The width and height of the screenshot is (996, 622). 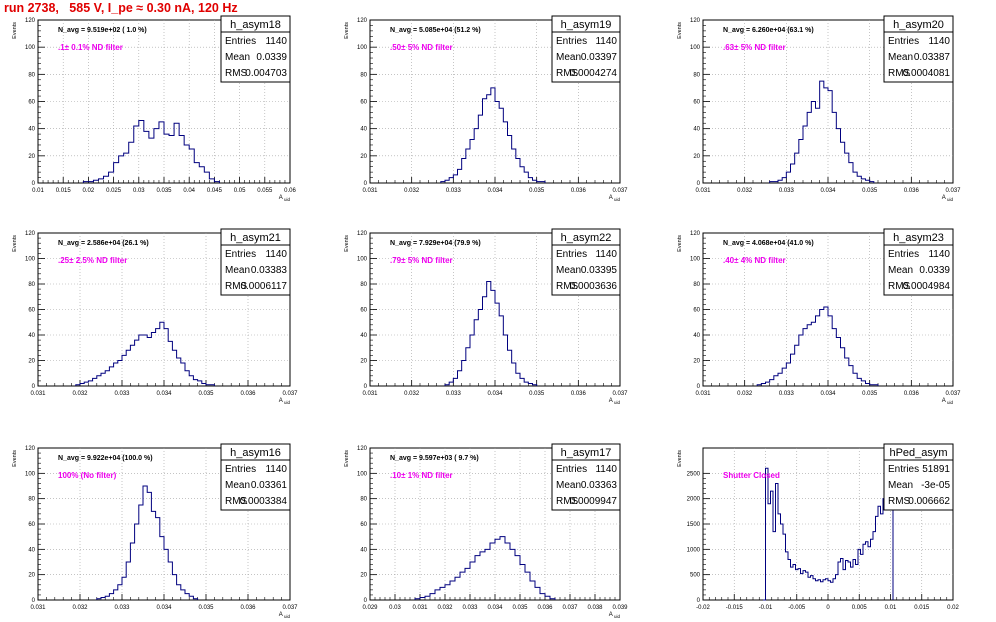 I want to click on x-tick-label: 0.032, so click(x=412, y=394).